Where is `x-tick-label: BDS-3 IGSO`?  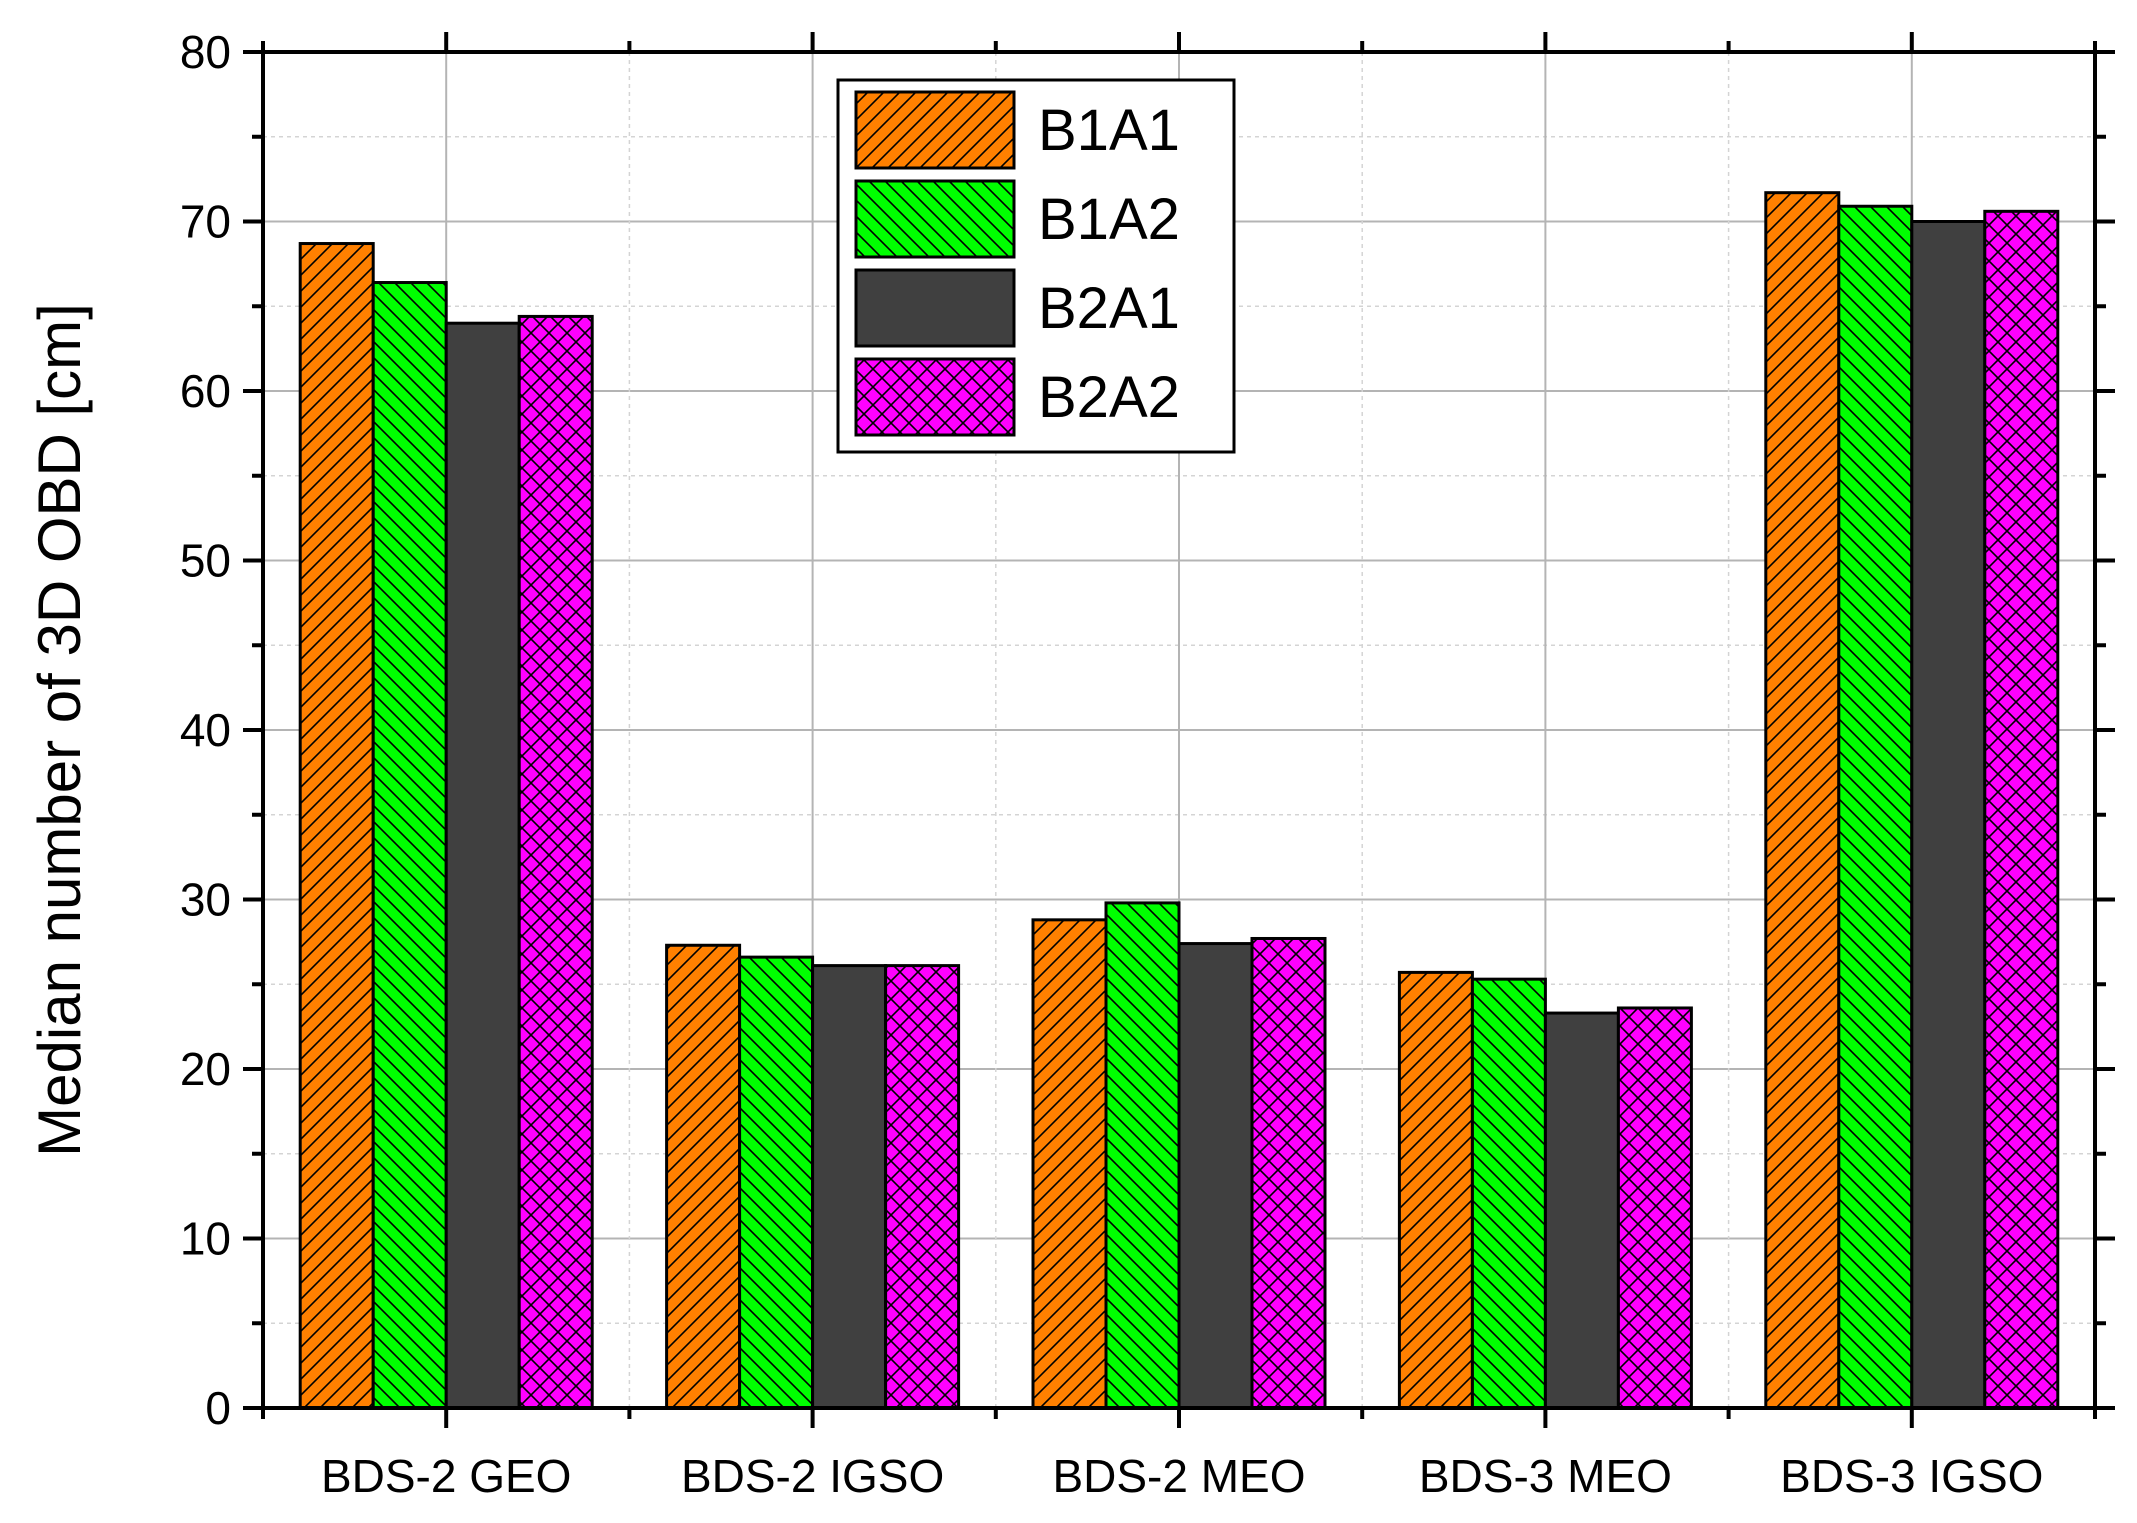 x-tick-label: BDS-3 IGSO is located at coordinates (1911, 1476).